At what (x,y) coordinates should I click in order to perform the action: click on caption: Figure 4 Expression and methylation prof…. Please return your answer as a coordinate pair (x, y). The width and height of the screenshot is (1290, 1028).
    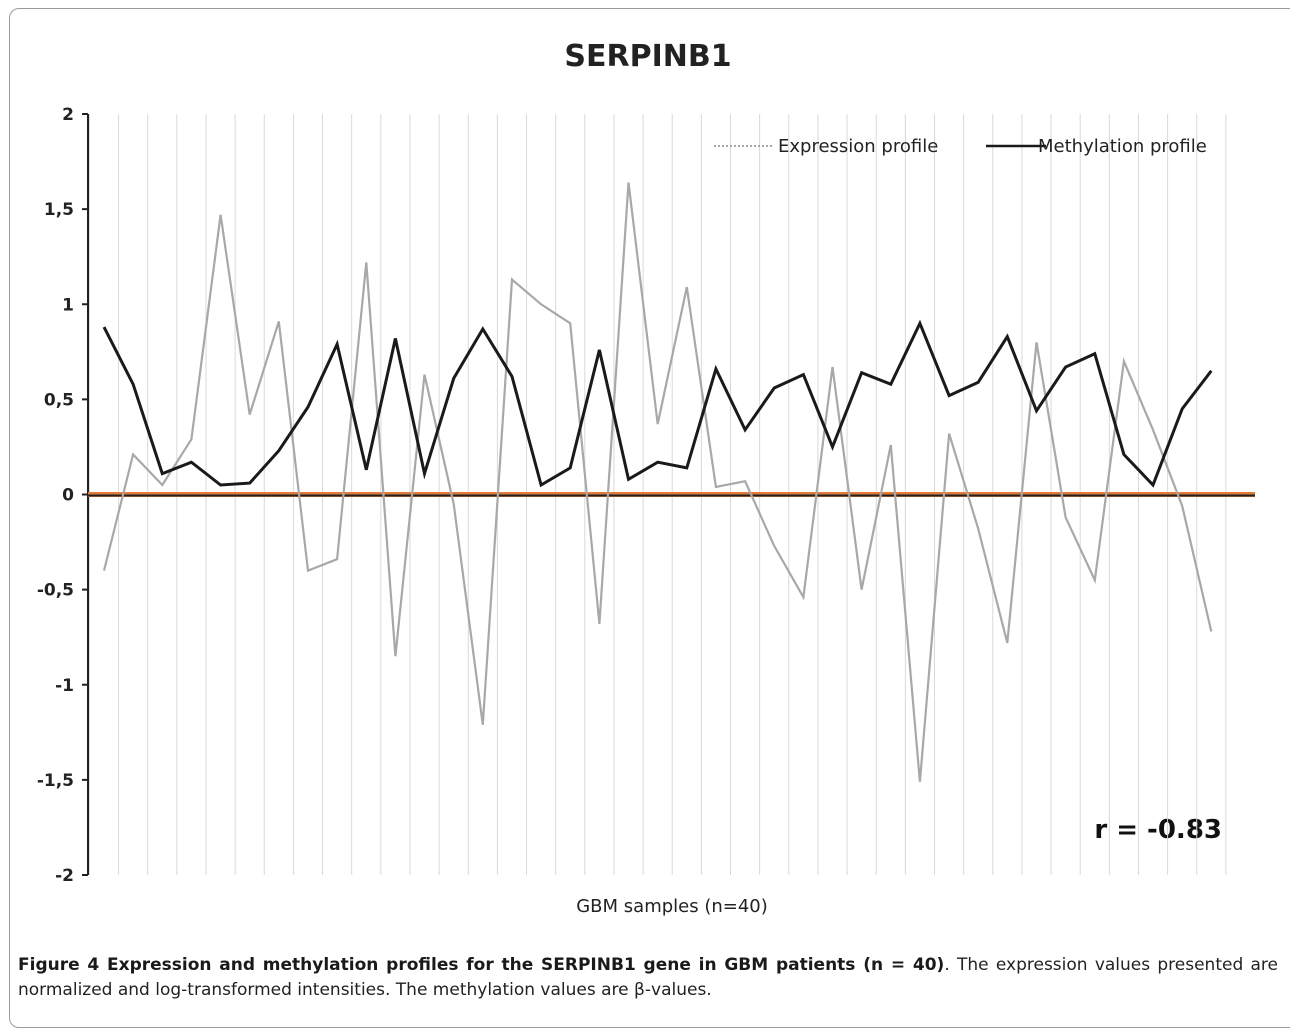
    Looking at the image, I should click on (648, 978).